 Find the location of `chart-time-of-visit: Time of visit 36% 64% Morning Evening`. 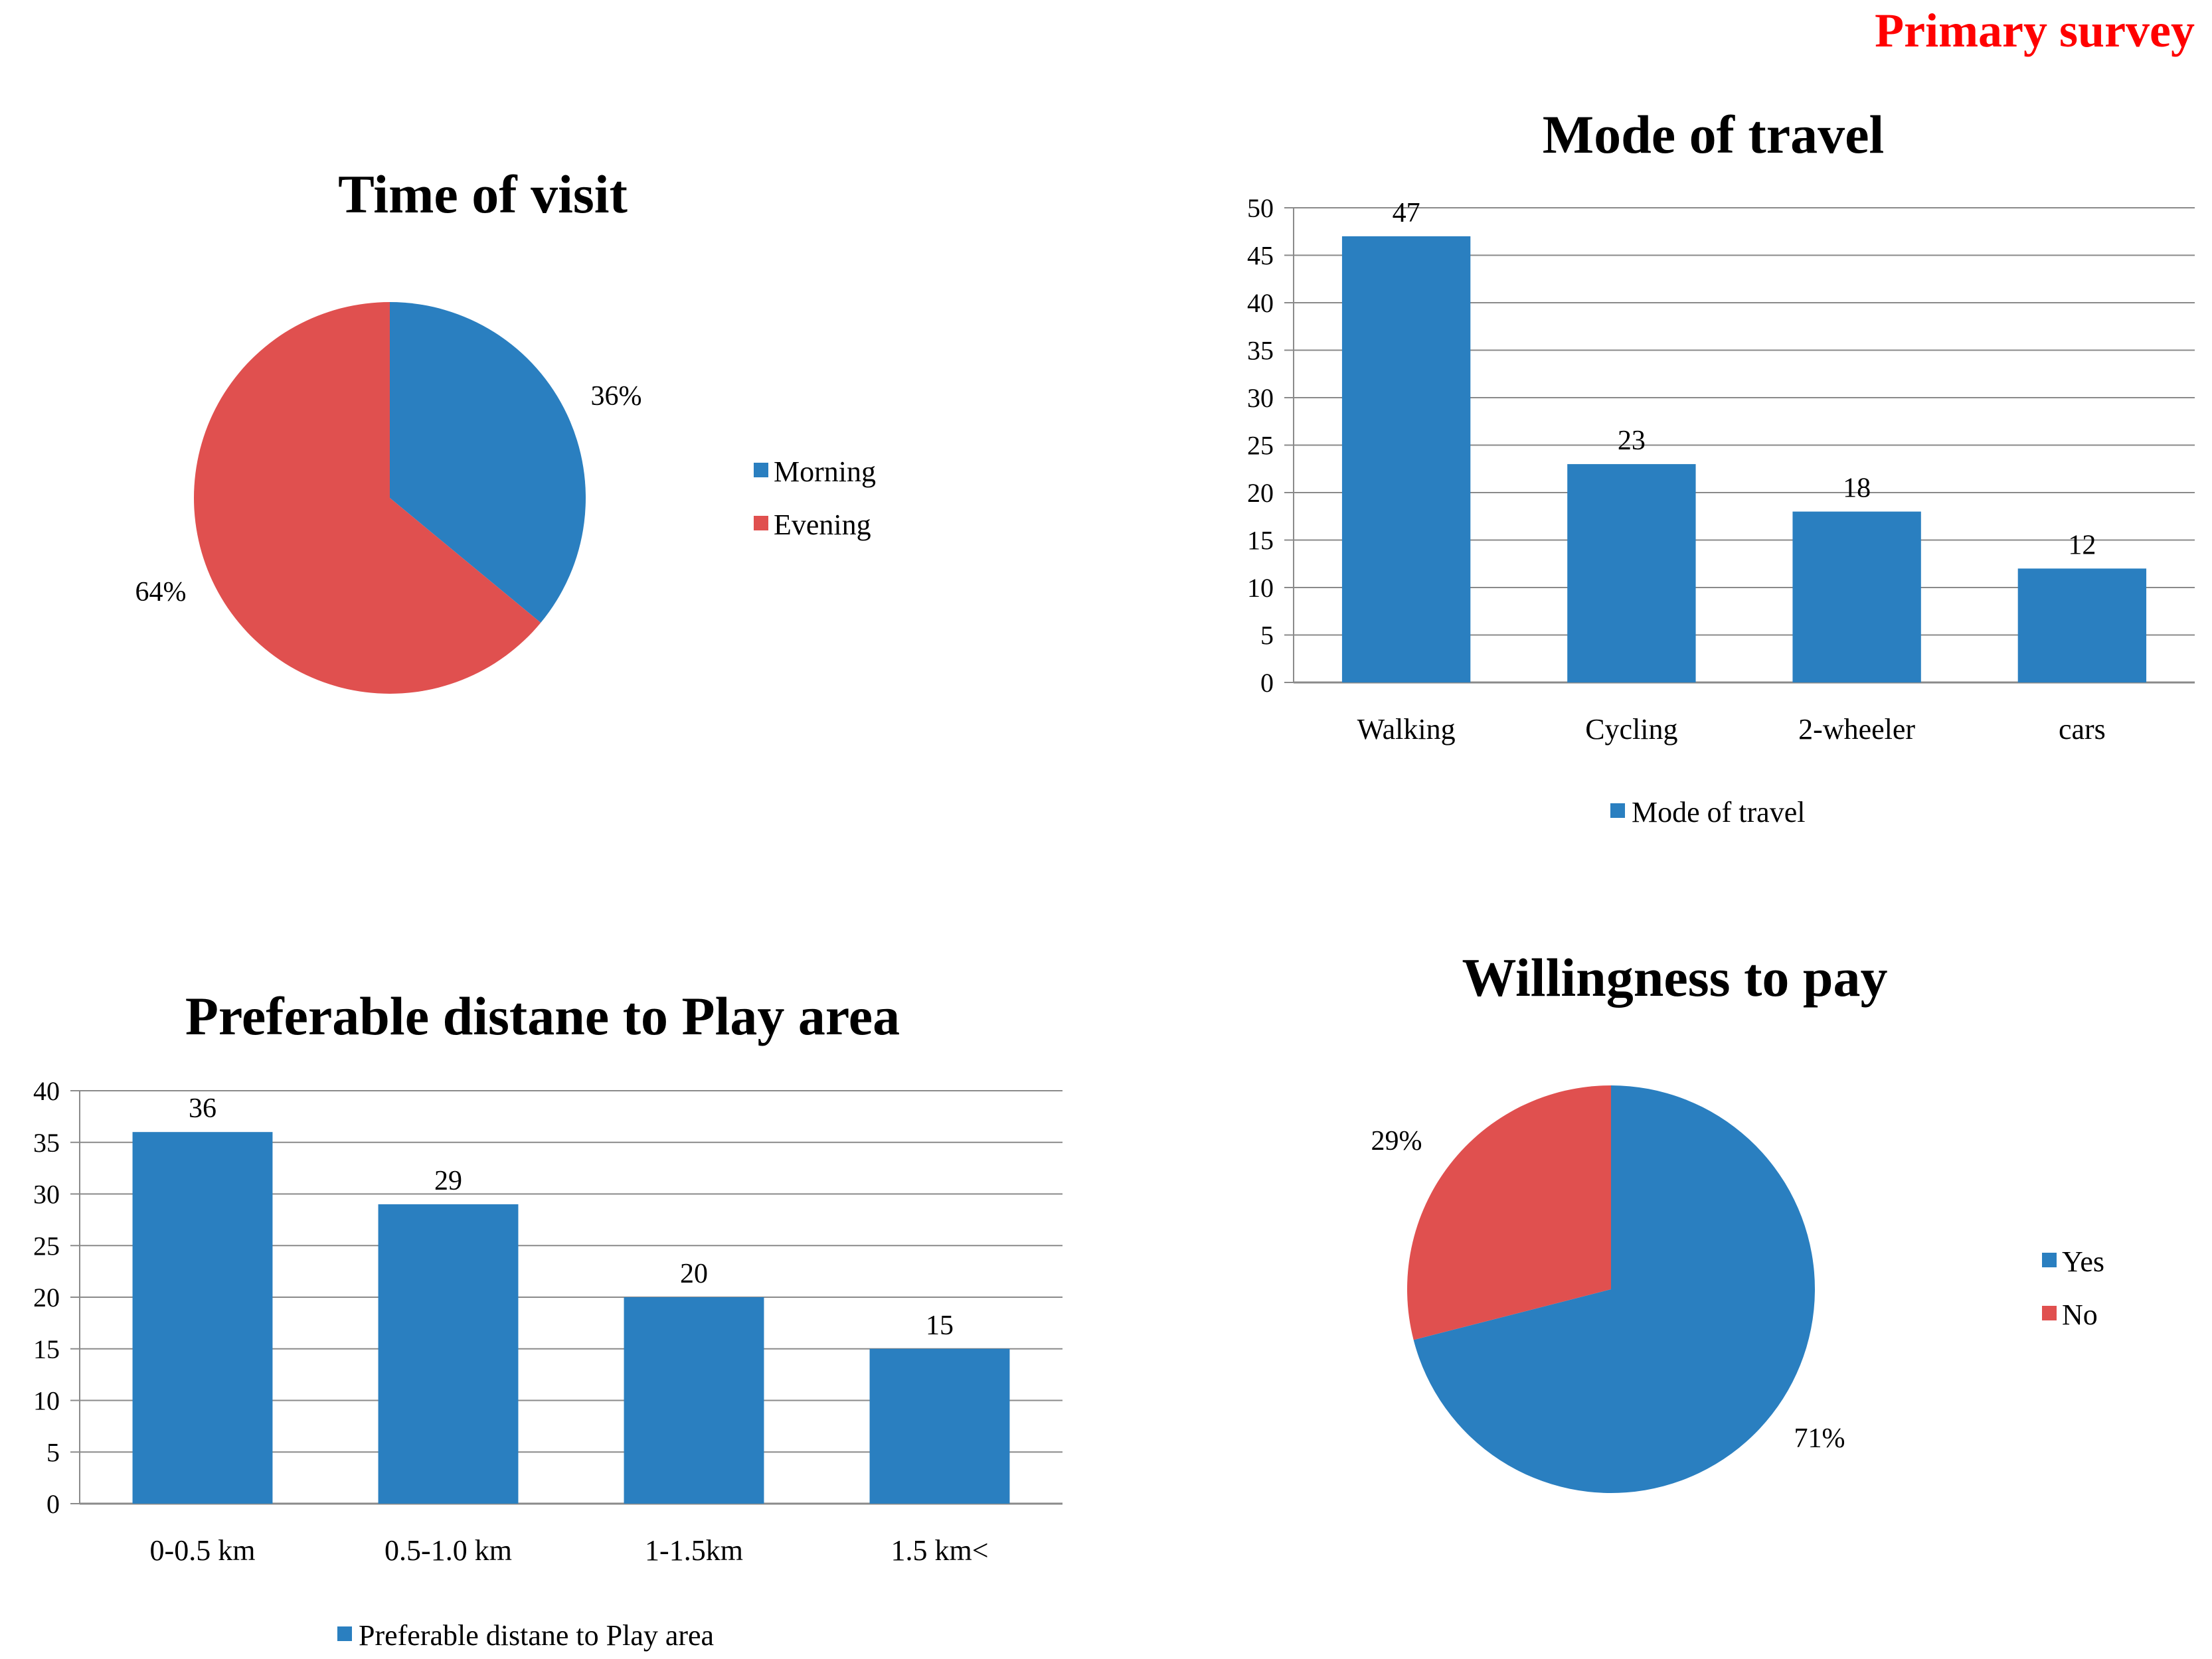

chart-time-of-visit: Time of visit 36% 64% Morning Evening is located at coordinates (505, 429).